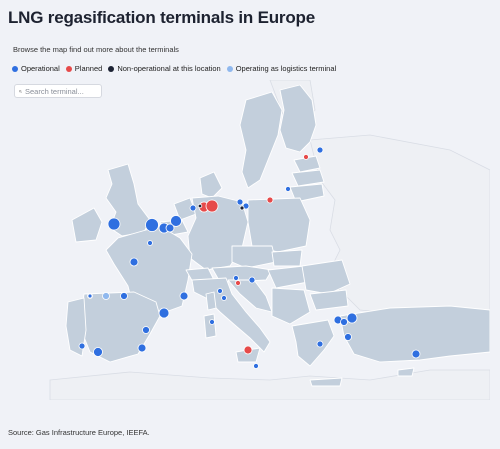  Describe the element at coordinates (308, 178) in the screenshot. I see `latvia` at that location.